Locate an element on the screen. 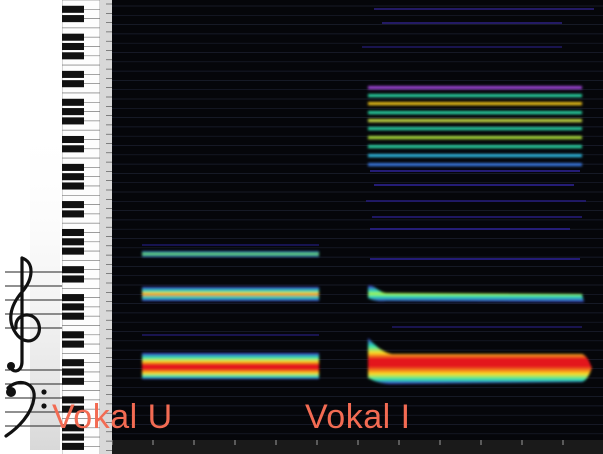  vokal-i-upper-harmonics is located at coordinates (475, 126).